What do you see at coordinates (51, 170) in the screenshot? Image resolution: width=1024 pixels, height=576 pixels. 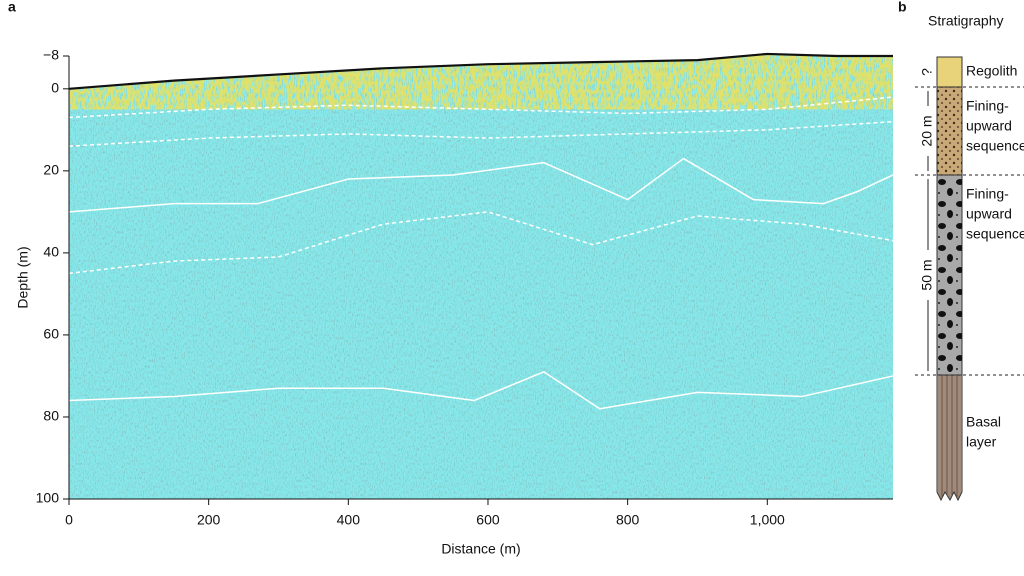 I see `y-tick-label: 20` at bounding box center [51, 170].